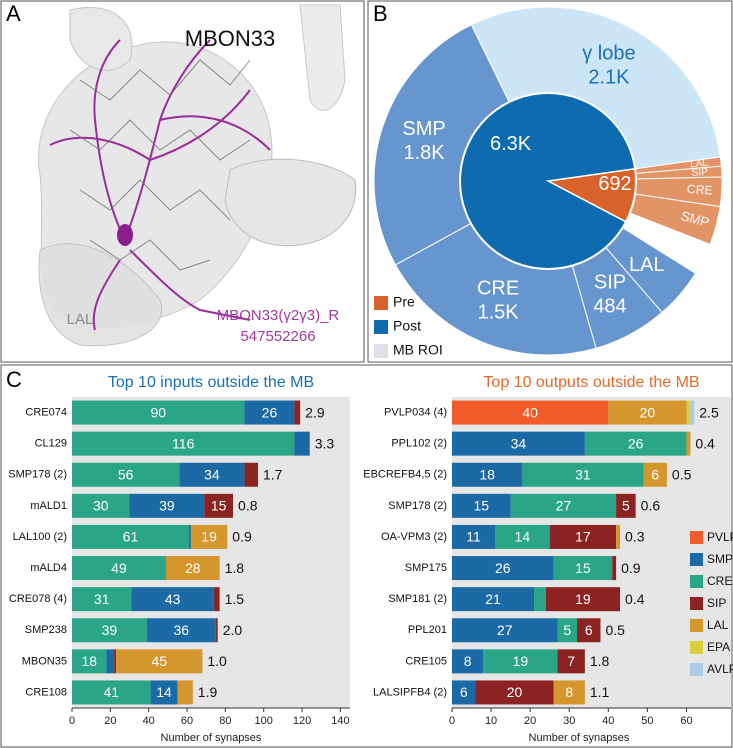 Image resolution: width=733 pixels, height=748 pixels. What do you see at coordinates (415, 412) in the screenshot?
I see `y-tick-label: PVLP034 (4)` at bounding box center [415, 412].